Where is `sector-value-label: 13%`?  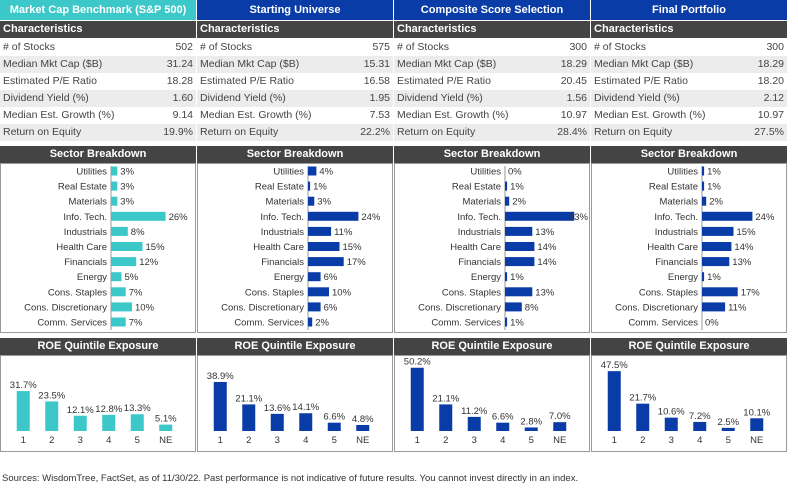 sector-value-label: 13% is located at coordinates (742, 262).